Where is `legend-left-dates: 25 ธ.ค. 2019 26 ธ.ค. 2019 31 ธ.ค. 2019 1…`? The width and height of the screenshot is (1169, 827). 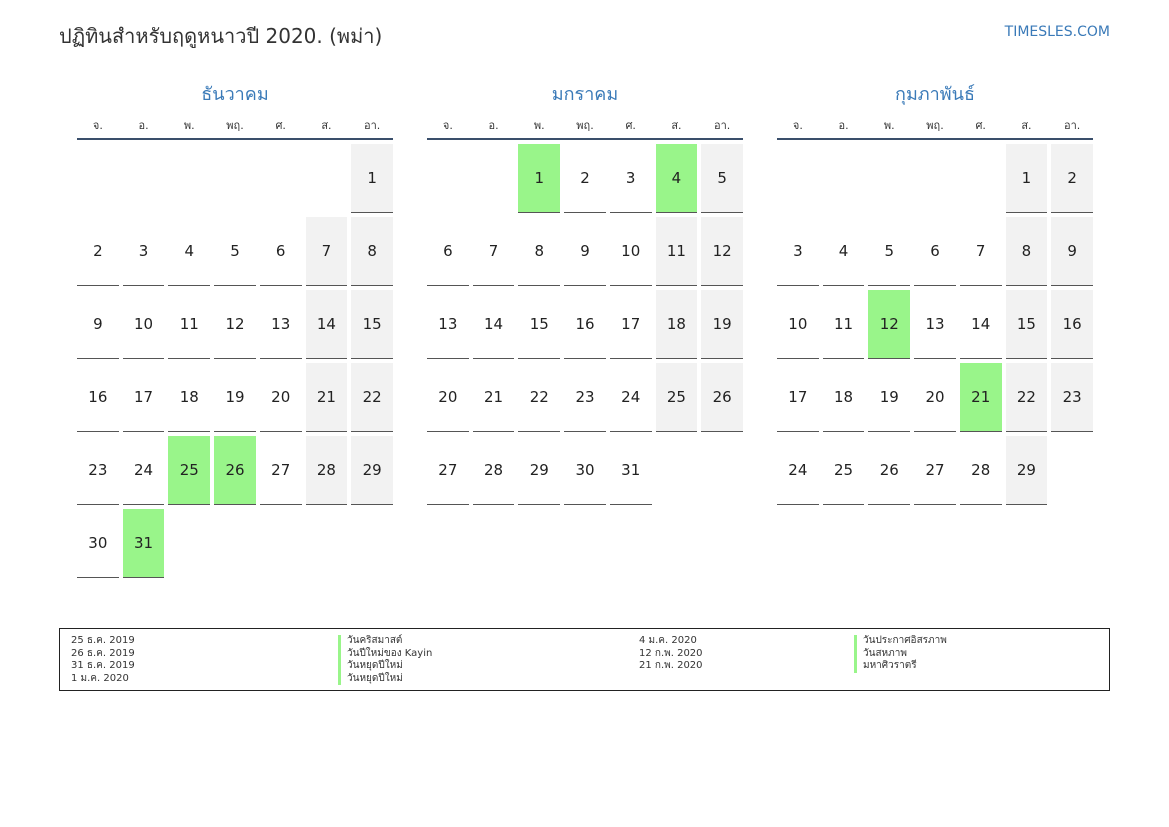
legend-left-dates: 25 ธ.ค. 2019 26 ธ.ค. 2019 31 ธ.ค. 2019 1… is located at coordinates (103, 660).